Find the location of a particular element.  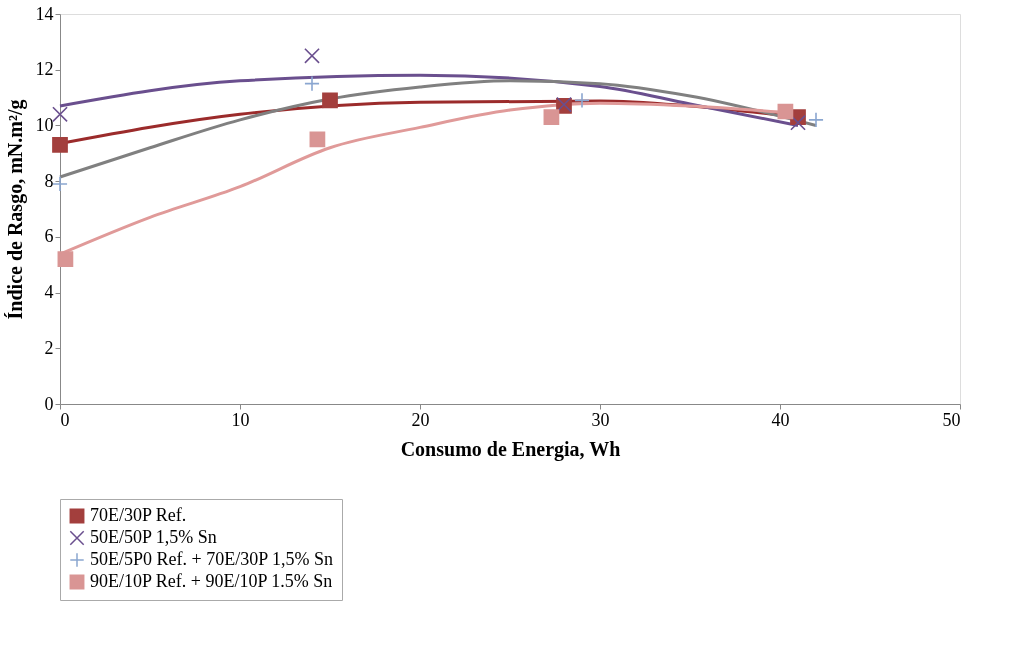

x-tick-label: 50 is located at coordinates (951, 419).